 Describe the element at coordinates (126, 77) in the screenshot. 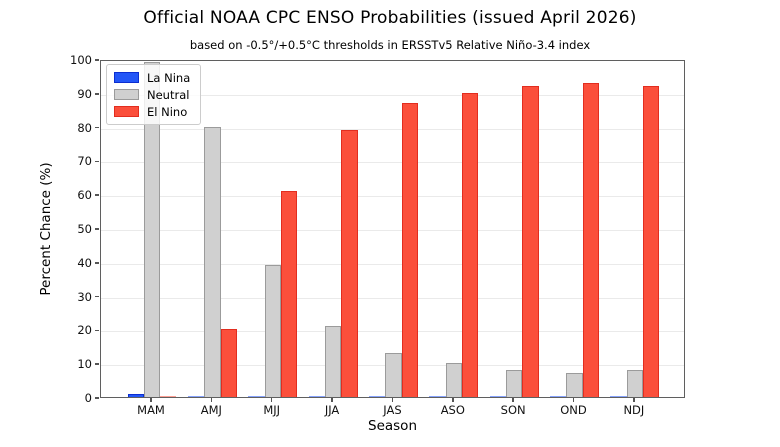

I see `legend-swatch-la-nina` at that location.